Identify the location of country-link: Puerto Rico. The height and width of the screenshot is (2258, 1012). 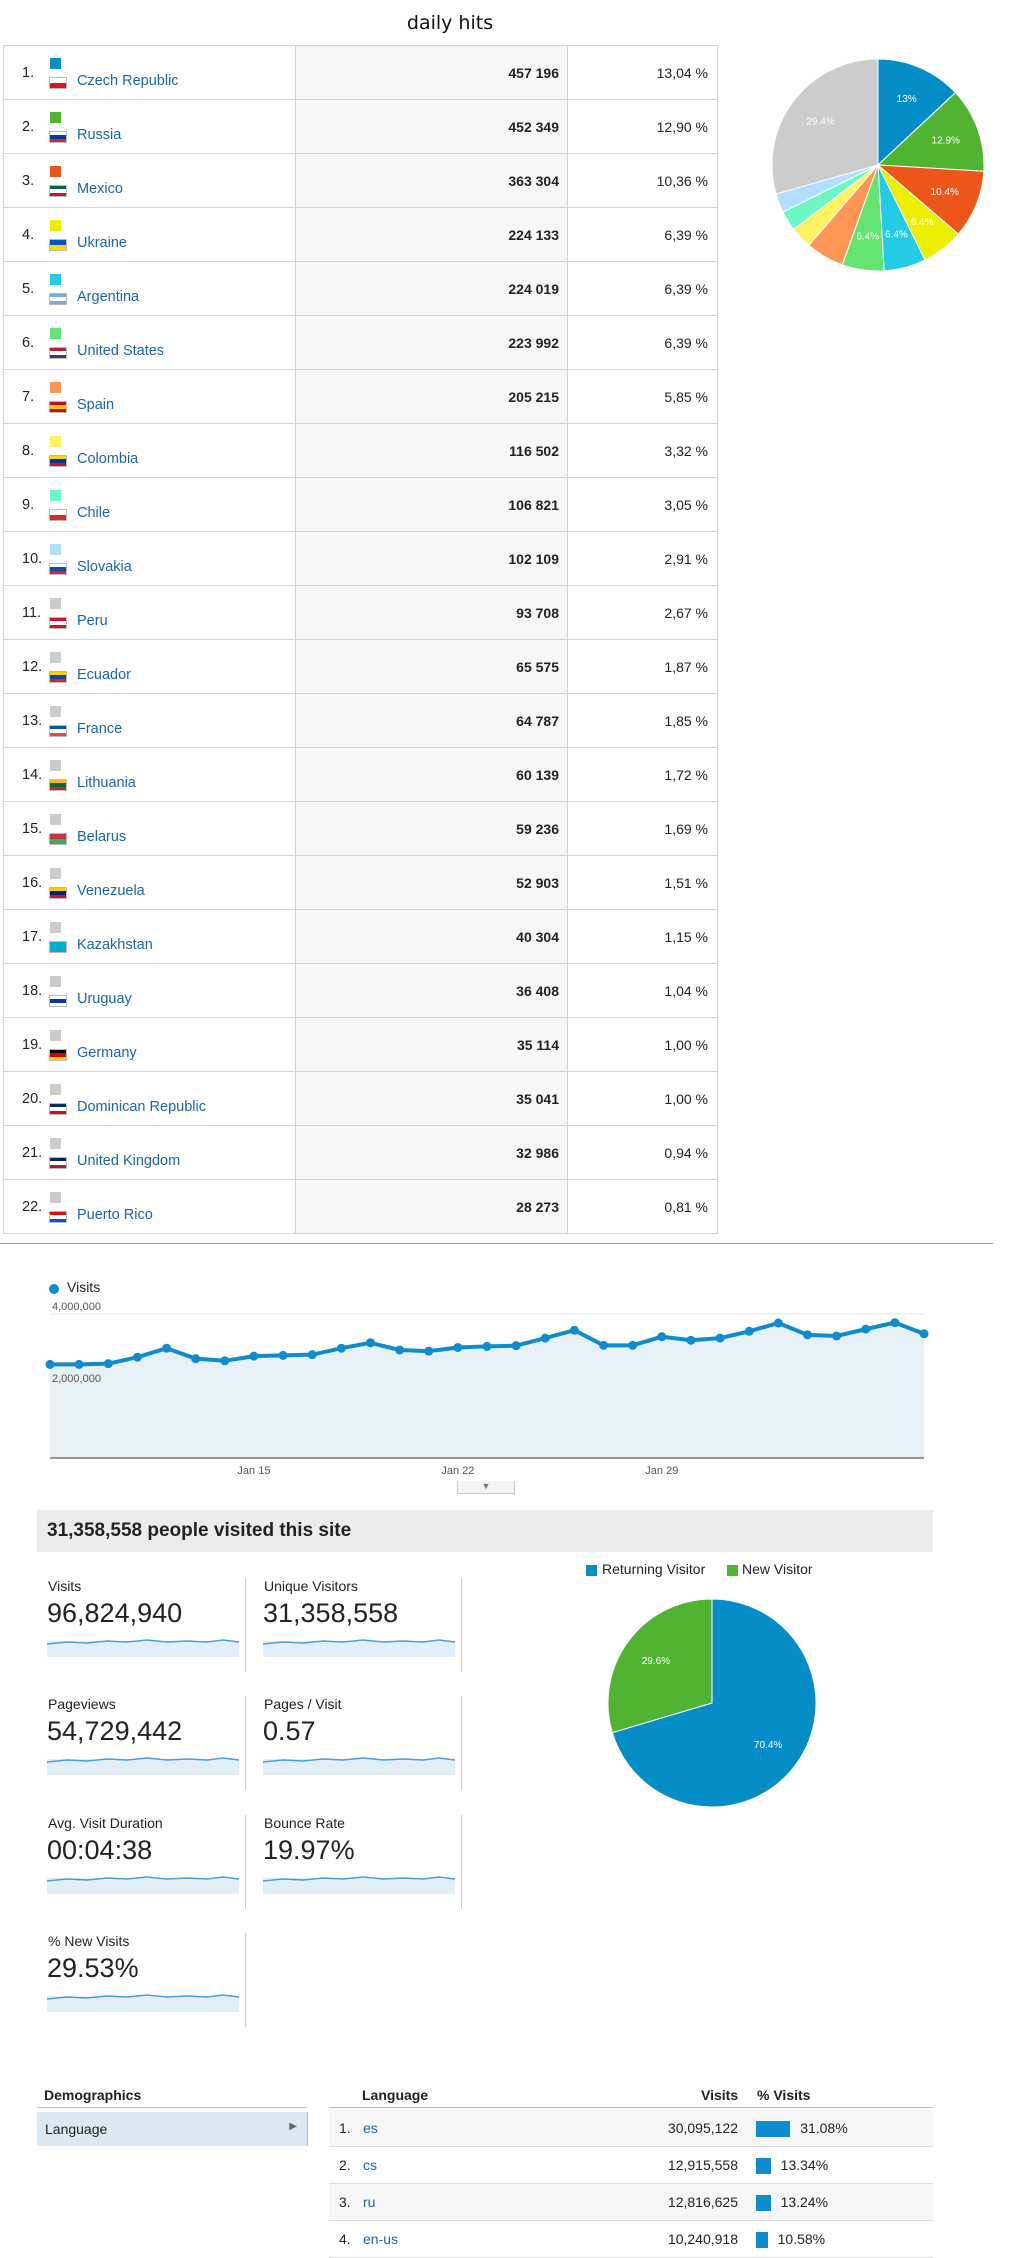
(115, 1215).